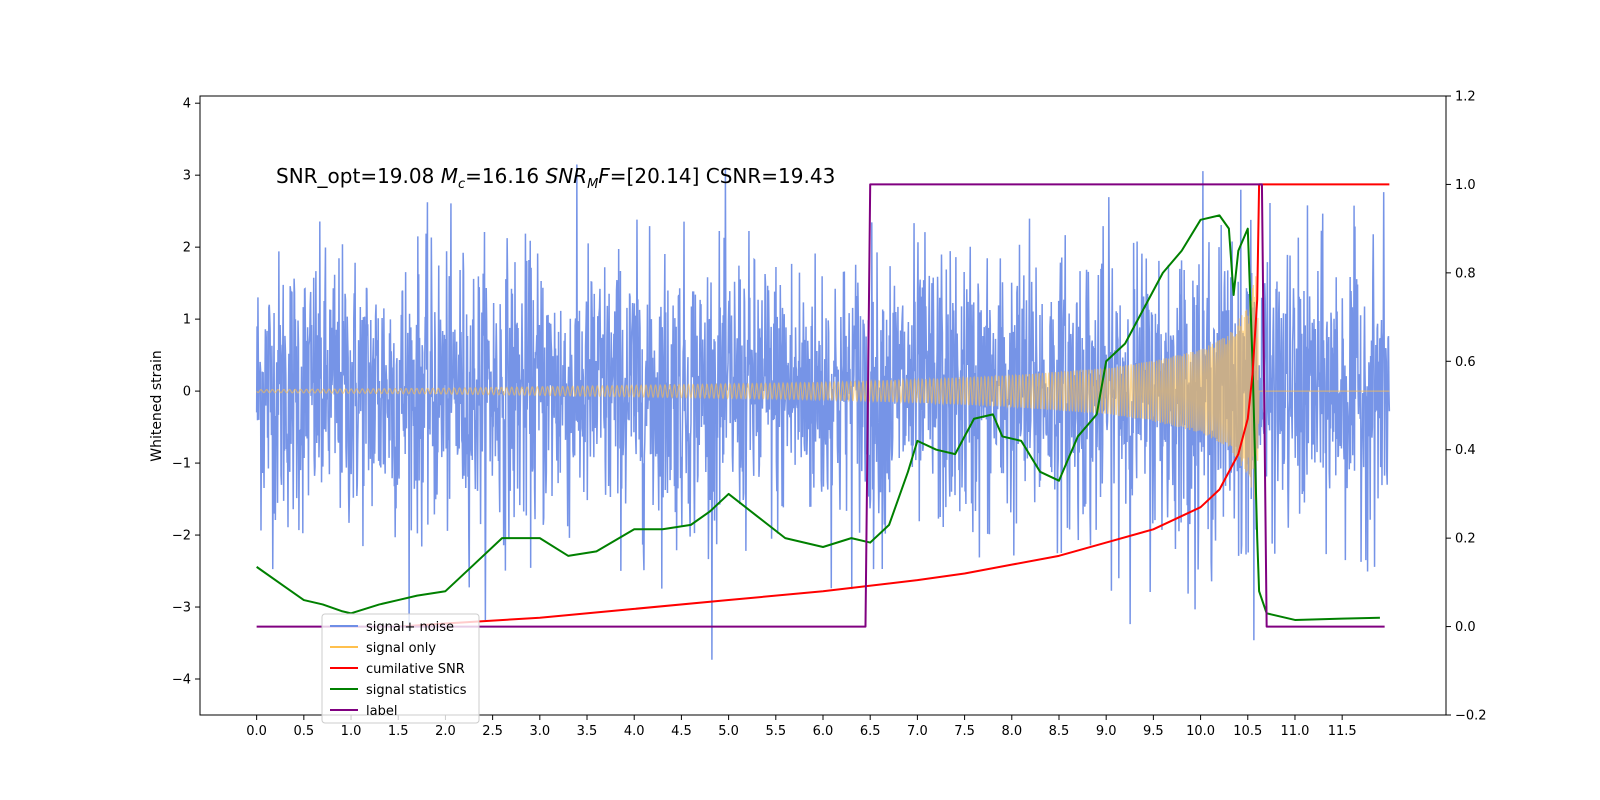  I want to click on x-tick-label: 2.0, so click(445, 731).